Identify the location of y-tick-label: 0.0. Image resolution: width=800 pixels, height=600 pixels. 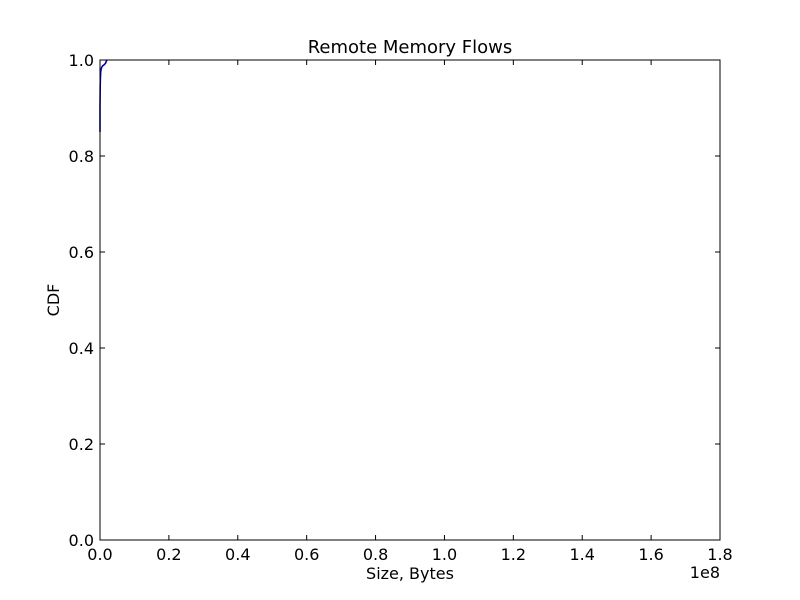
(81, 540).